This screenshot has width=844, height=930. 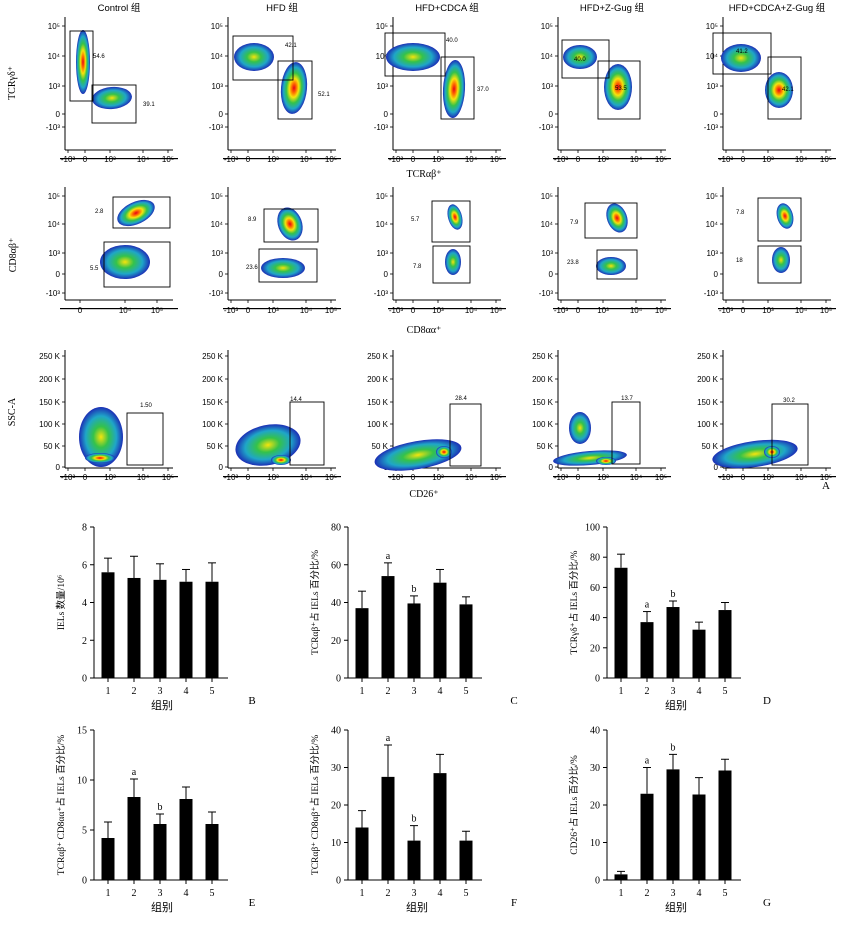 What do you see at coordinates (12, 411) in the screenshot?
I see `row3-ylabel: SSC-A` at bounding box center [12, 411].